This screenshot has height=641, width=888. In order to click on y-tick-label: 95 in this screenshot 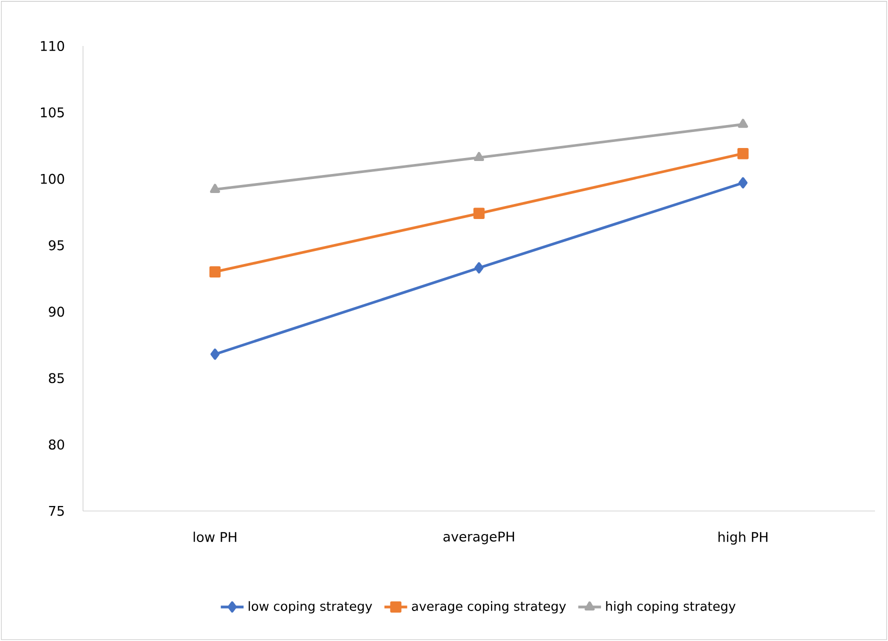, I will do `click(56, 245)`.